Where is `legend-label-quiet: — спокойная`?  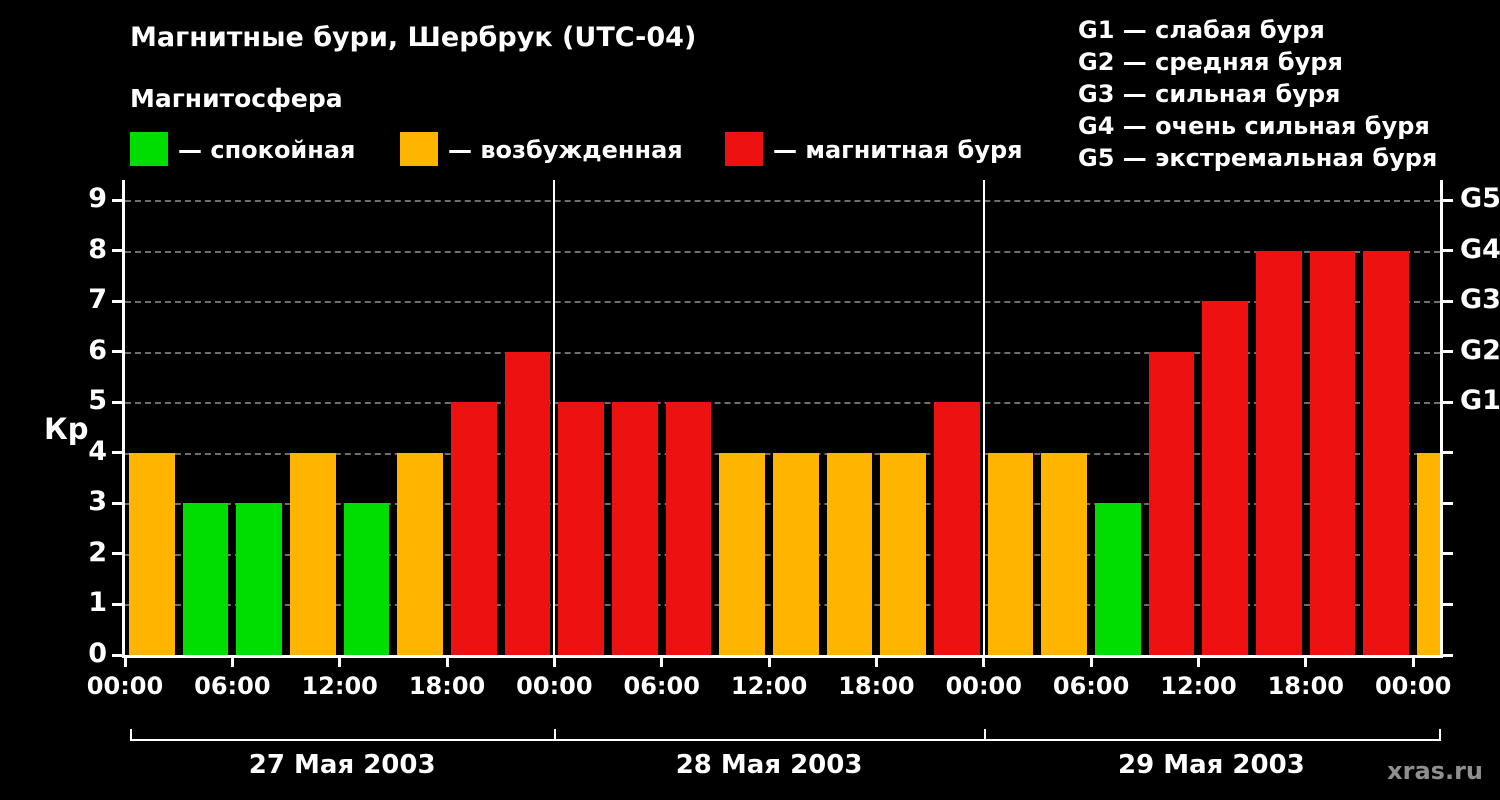
legend-label-quiet: — спокойная is located at coordinates (267, 150).